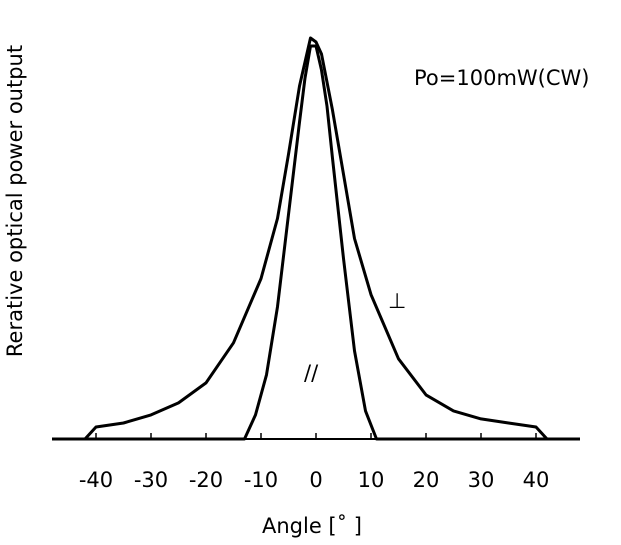 This screenshot has width=621, height=545. Describe the element at coordinates (151, 480) in the screenshot. I see `x-tick-label: -30` at that location.